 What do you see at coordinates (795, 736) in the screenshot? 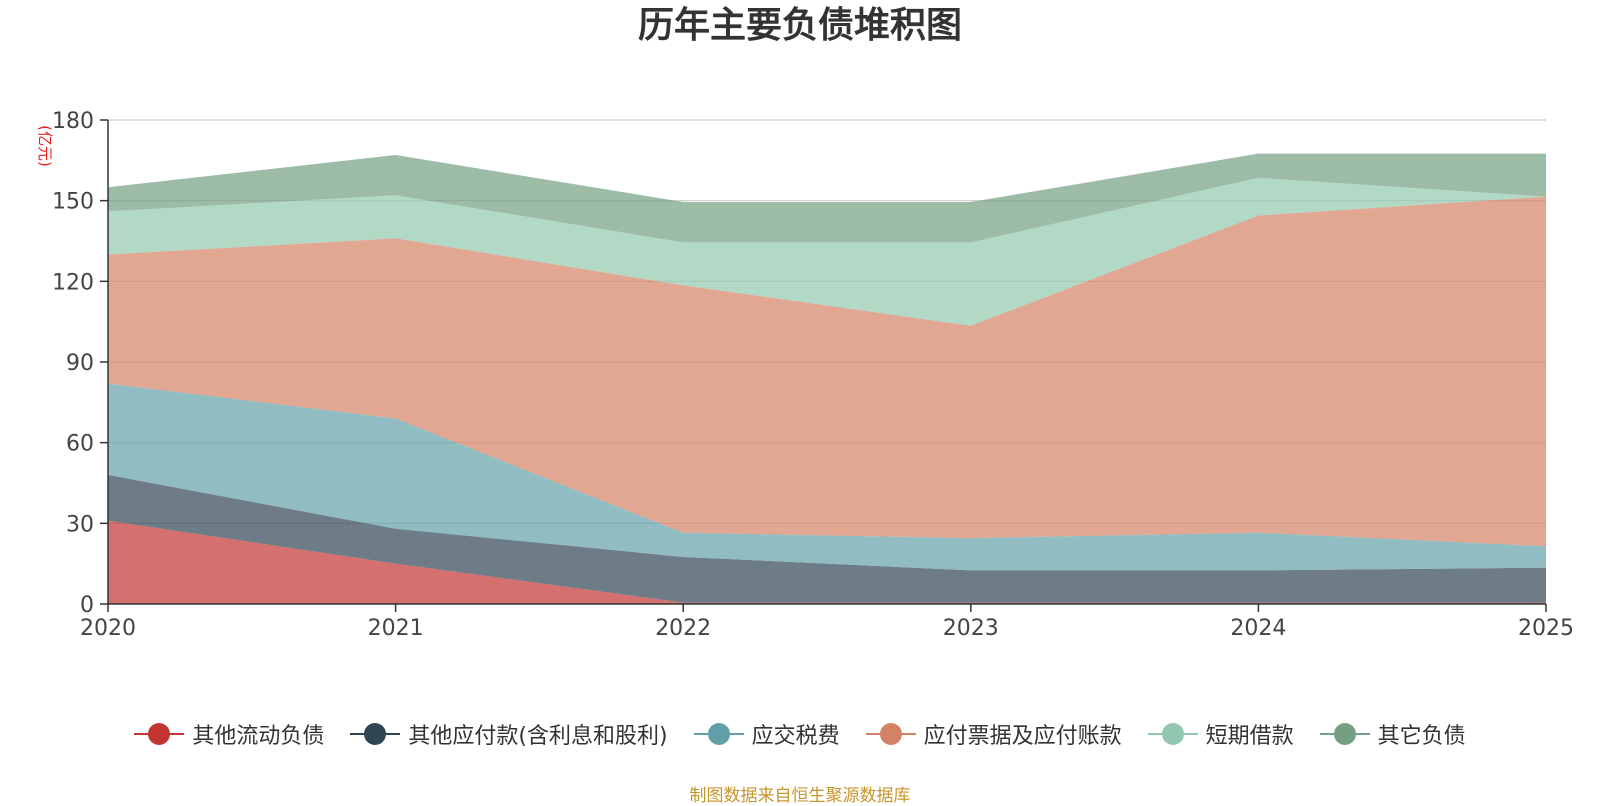
I see `legend-label: 应交税费` at bounding box center [795, 736].